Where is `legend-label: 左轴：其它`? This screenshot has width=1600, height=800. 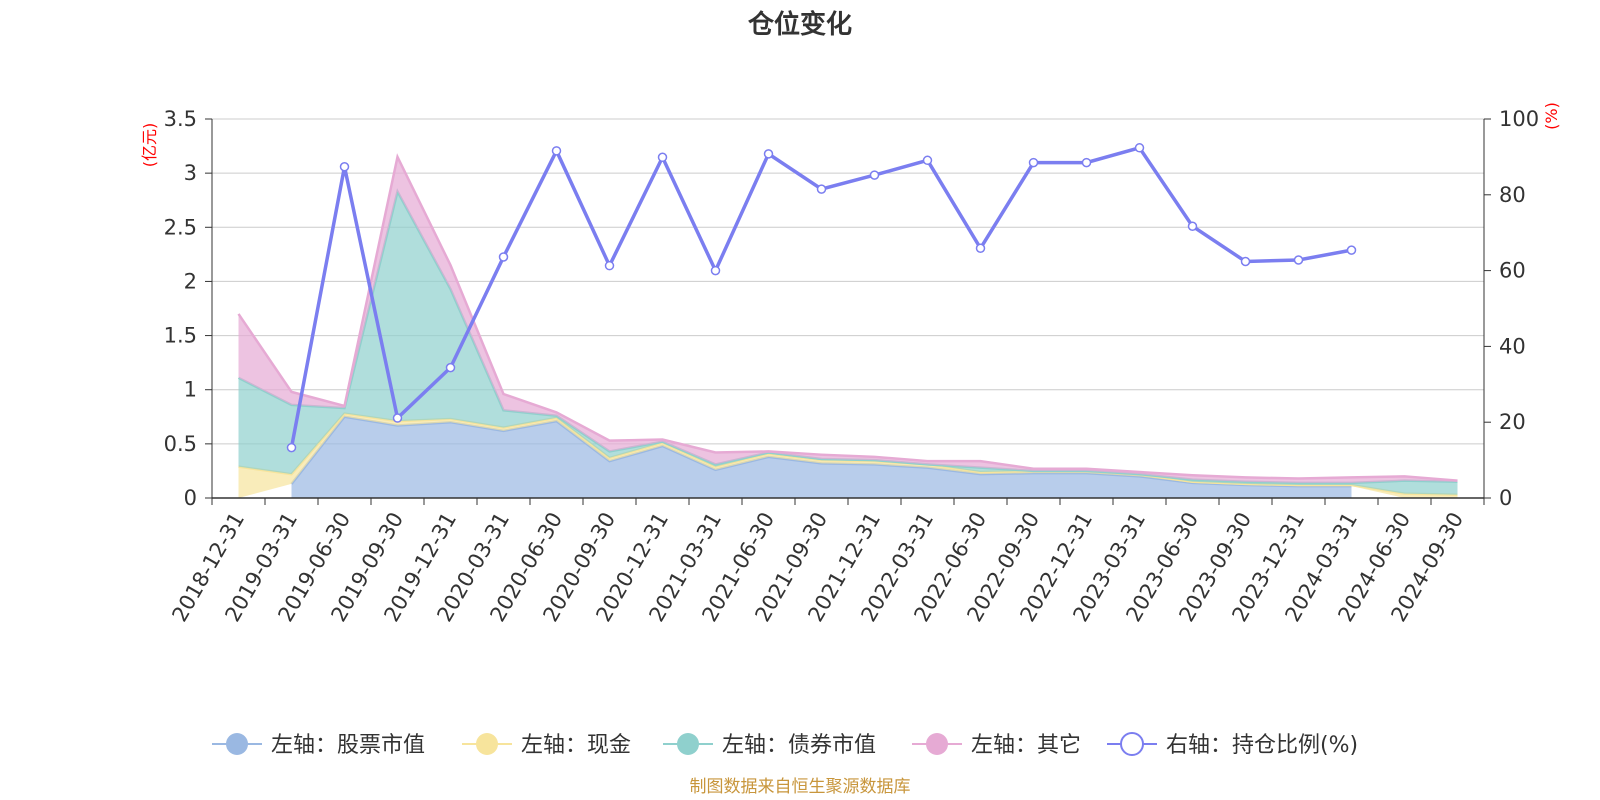 legend-label: 左轴：其它 is located at coordinates (1026, 745).